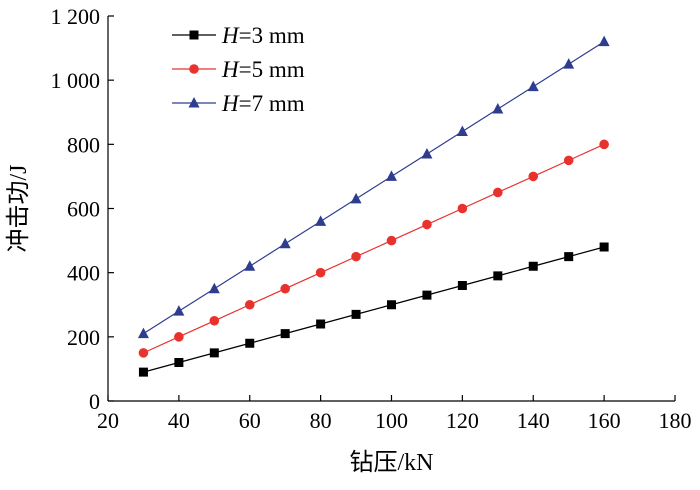 Image resolution: width=700 pixels, height=490 pixels. Describe the element at coordinates (533, 420) in the screenshot. I see `x-tick-label: 140` at that location.